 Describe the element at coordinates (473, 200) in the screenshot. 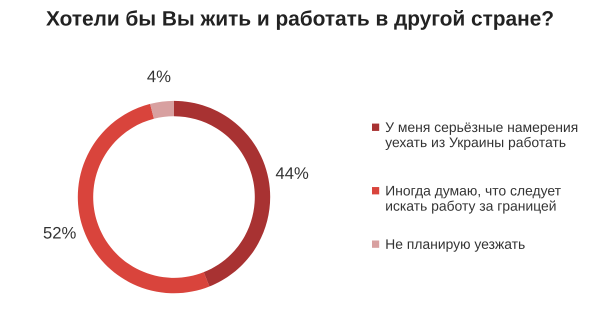

I see `legend-label: Иногда думаю, что следует искать работу за границей` at that location.